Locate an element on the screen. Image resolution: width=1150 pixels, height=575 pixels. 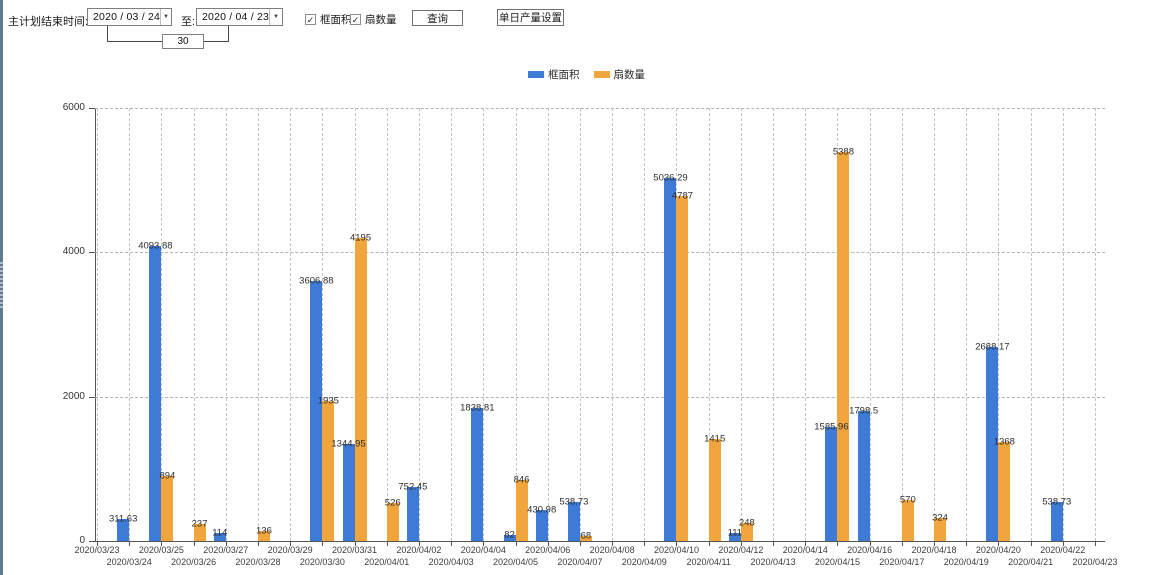
bar-fan-2020/04/11 is located at coordinates (714, 489).